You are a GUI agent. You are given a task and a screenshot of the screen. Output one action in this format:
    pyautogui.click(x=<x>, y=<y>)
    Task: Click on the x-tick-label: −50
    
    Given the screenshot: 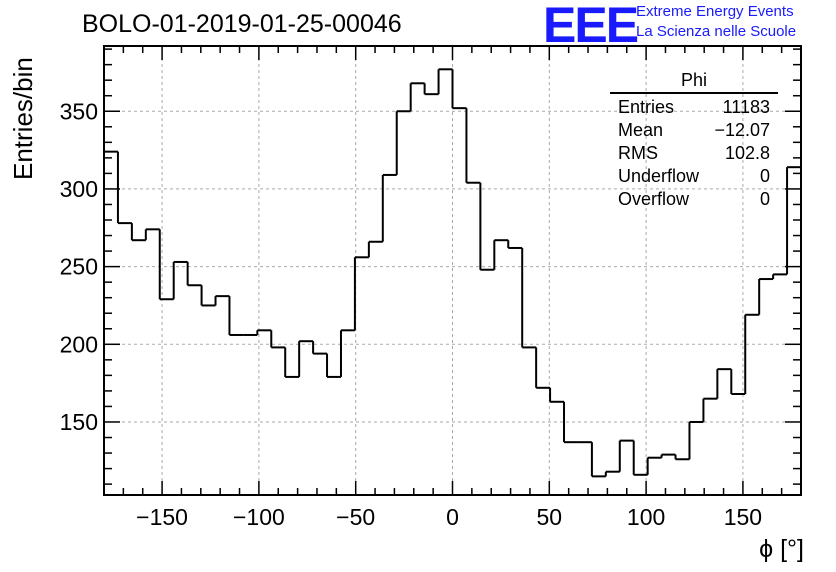 What is the action you would take?
    pyautogui.click(x=355, y=517)
    